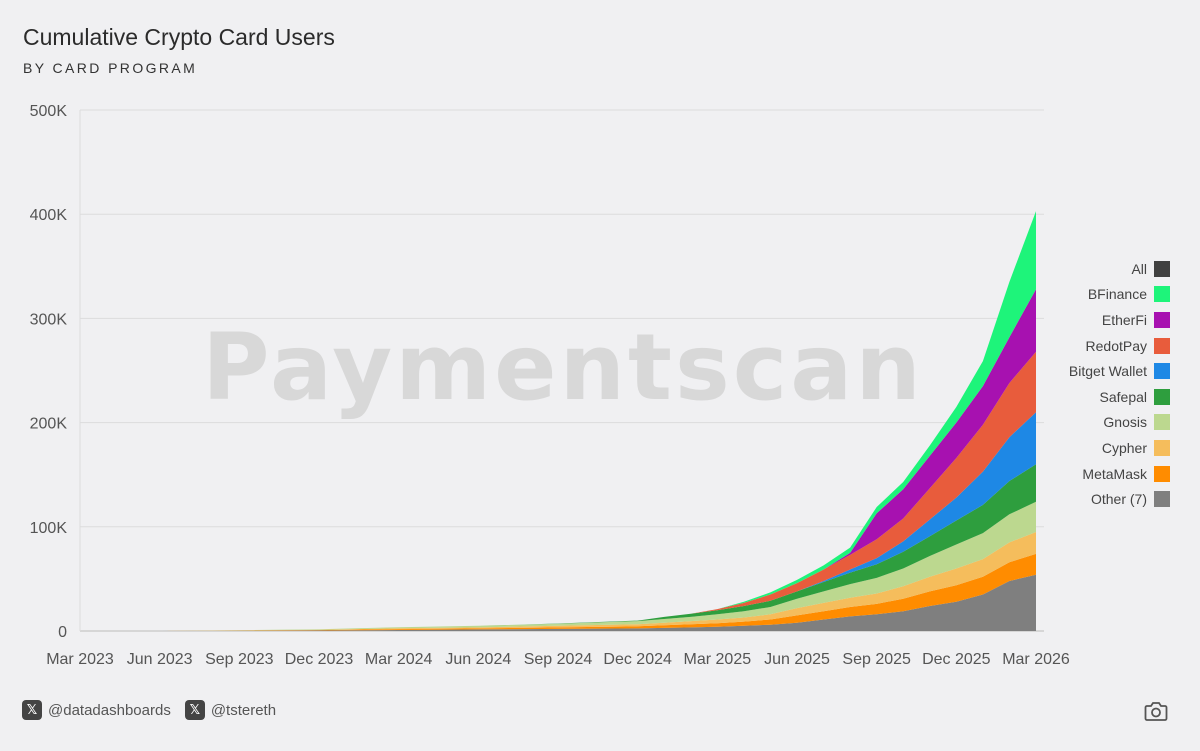 This screenshot has width=1200, height=751. What do you see at coordinates (49, 528) in the screenshot?
I see `y-tick-label: 100K` at bounding box center [49, 528].